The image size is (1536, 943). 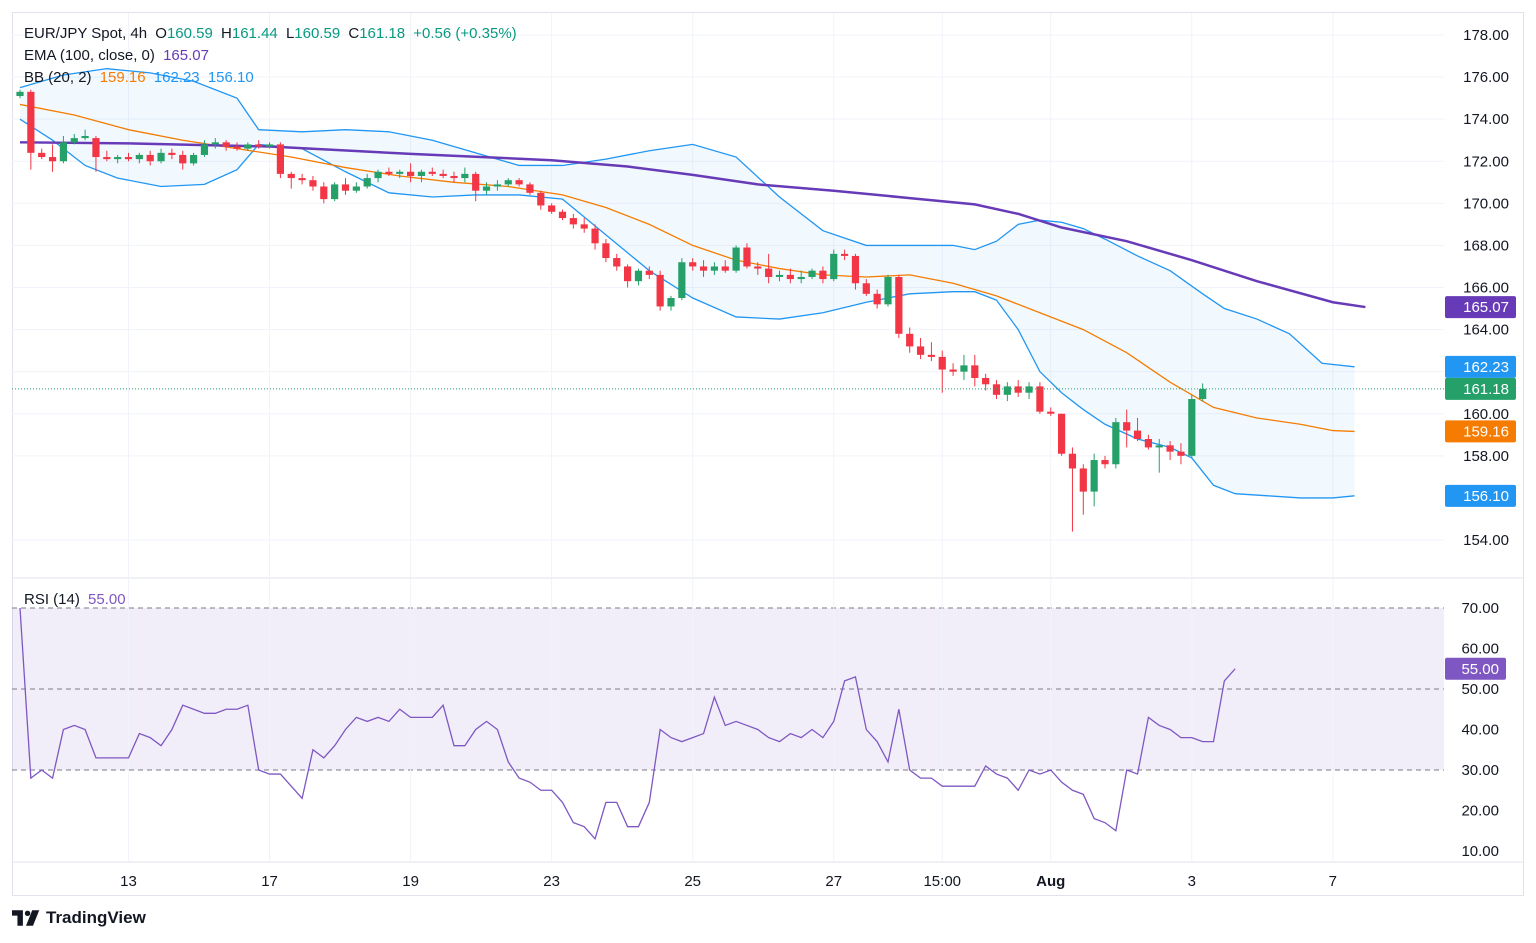 I want to click on rsi-legend: RSI (14) 55.00, so click(x=77, y=600).